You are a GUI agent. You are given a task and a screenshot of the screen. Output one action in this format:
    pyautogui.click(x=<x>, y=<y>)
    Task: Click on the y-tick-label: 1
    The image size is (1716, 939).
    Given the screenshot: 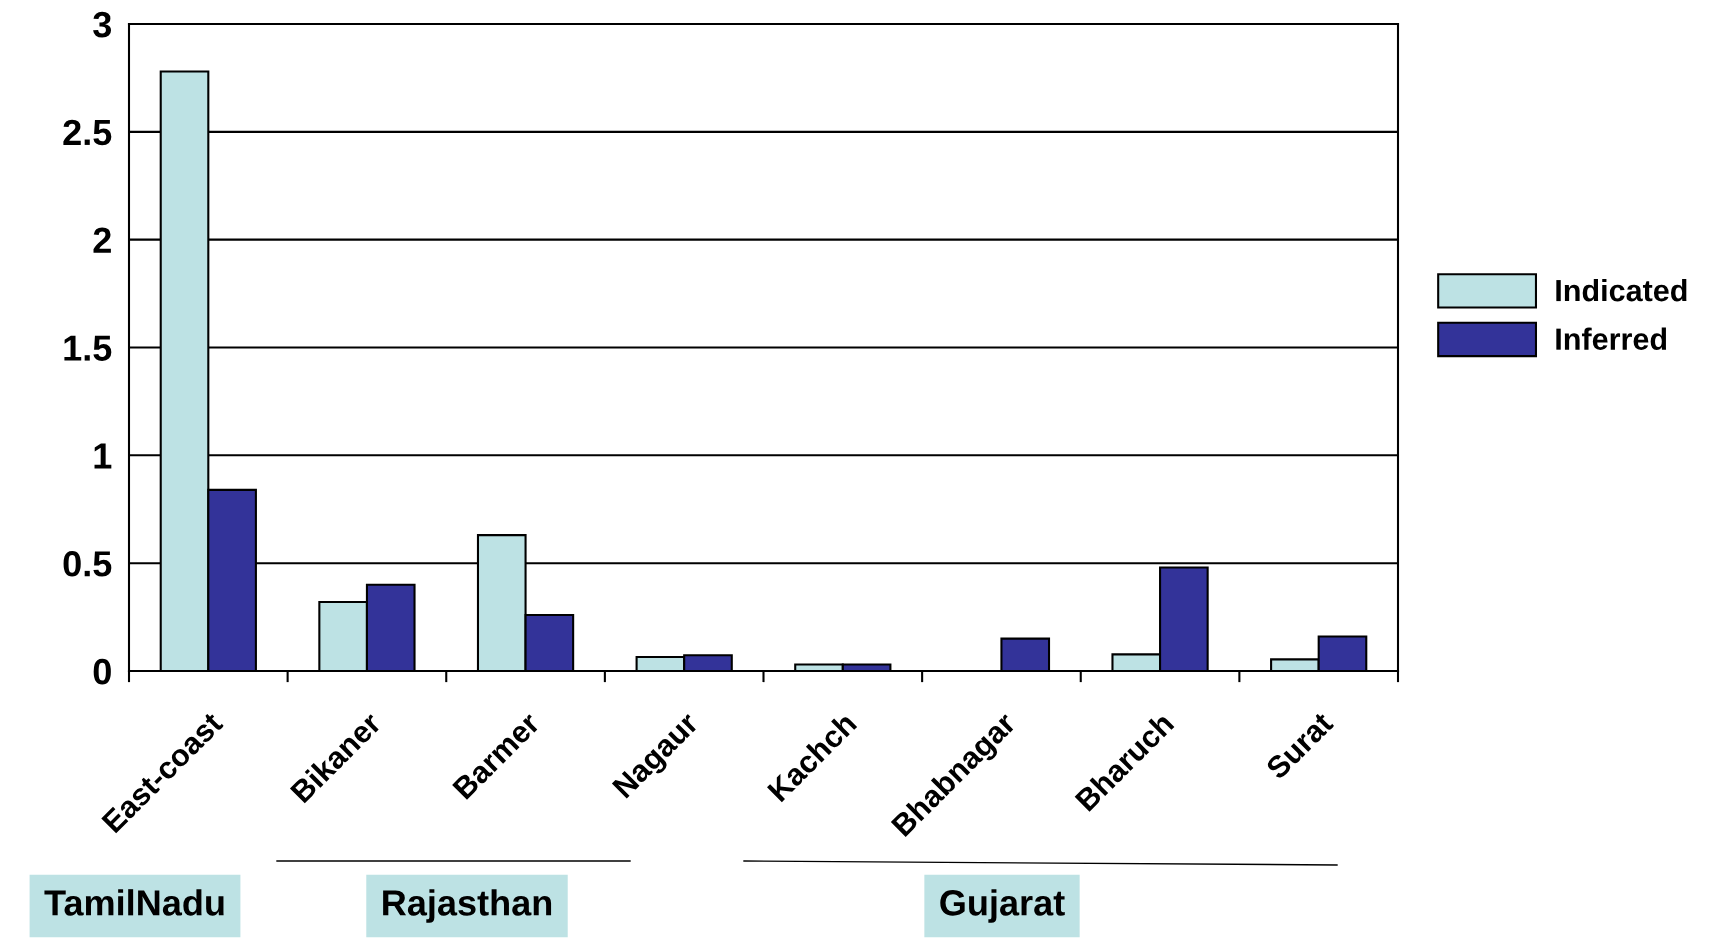 What is the action you would take?
    pyautogui.click(x=103, y=456)
    